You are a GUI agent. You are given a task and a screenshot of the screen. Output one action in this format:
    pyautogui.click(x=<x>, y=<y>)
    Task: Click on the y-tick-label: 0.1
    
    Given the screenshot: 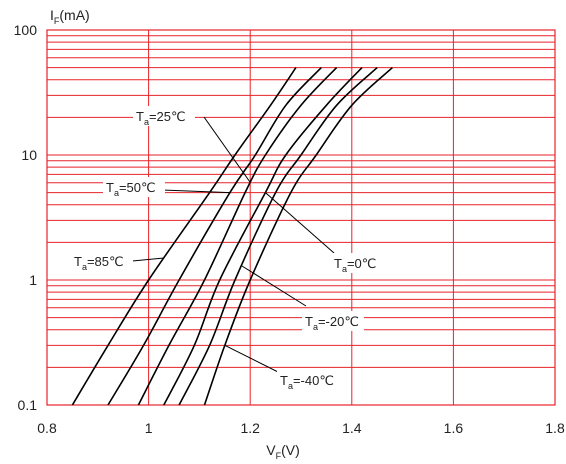 What is the action you would take?
    pyautogui.click(x=28, y=405)
    